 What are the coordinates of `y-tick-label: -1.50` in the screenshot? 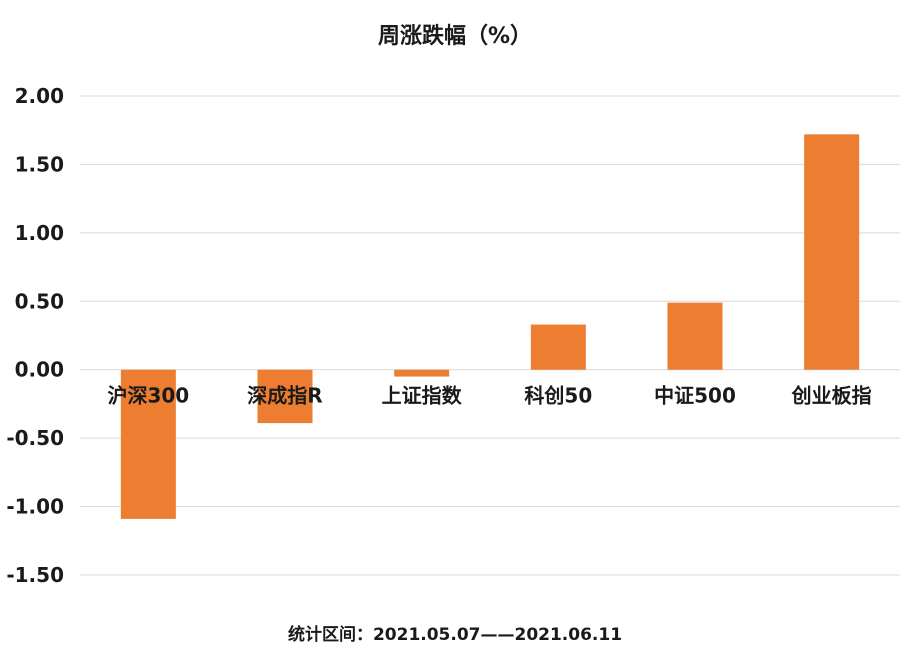 It's located at (35, 575).